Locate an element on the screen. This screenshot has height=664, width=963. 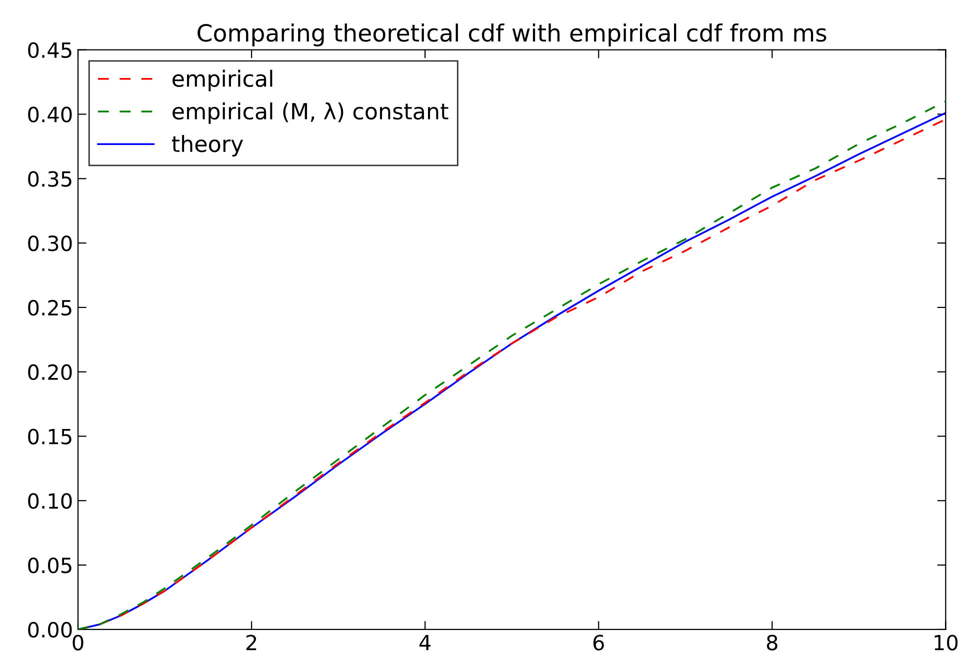
legend-label: theory is located at coordinates (208, 146).